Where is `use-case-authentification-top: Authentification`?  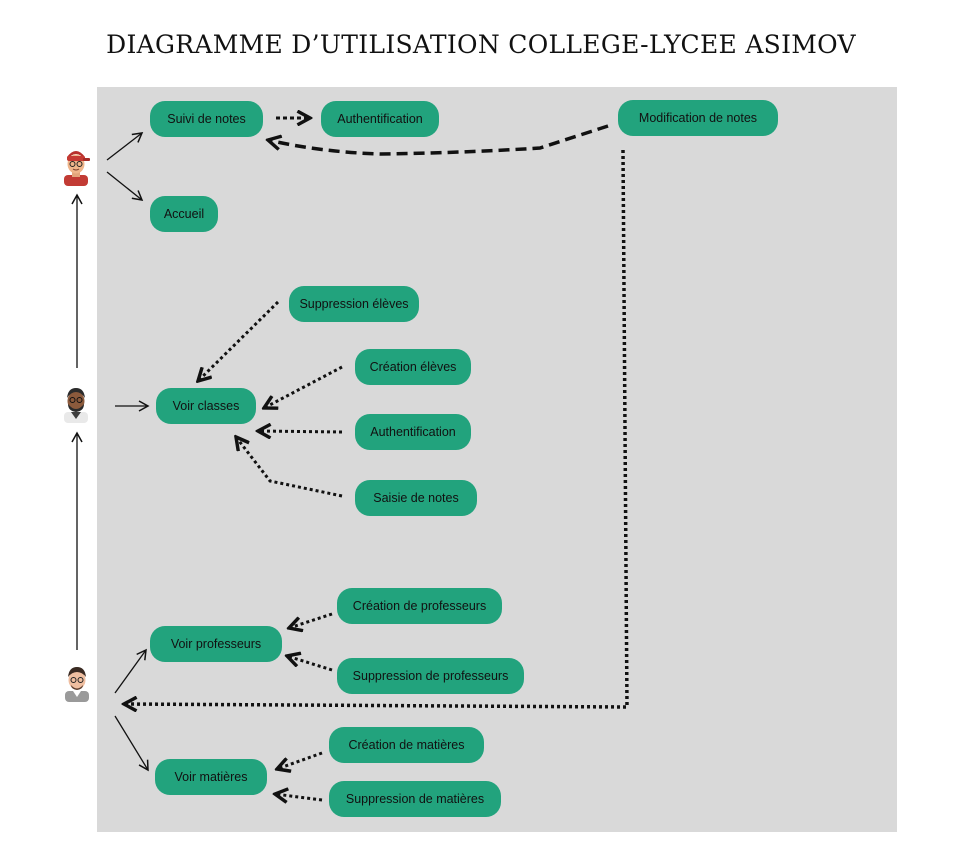 use-case-authentification-top: Authentification is located at coordinates (380, 119).